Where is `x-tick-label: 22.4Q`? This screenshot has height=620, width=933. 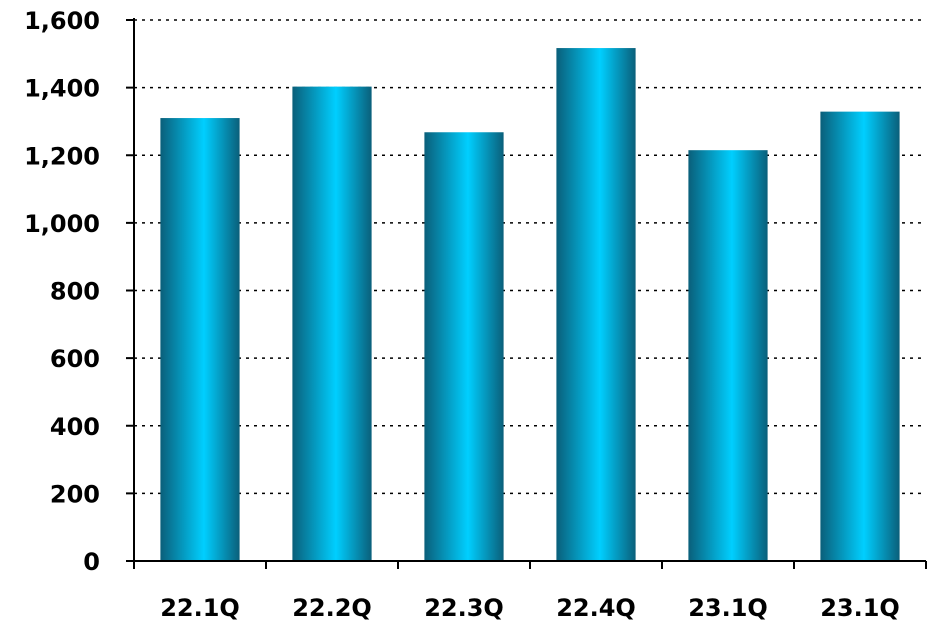
x-tick-label: 22.4Q is located at coordinates (596, 607).